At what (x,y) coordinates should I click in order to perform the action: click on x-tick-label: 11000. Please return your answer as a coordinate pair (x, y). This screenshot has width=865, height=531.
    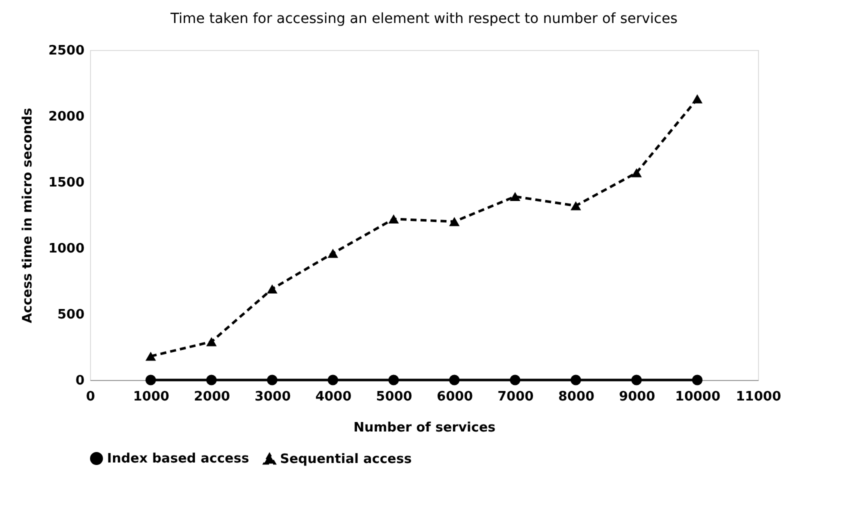
    Looking at the image, I should click on (759, 397).